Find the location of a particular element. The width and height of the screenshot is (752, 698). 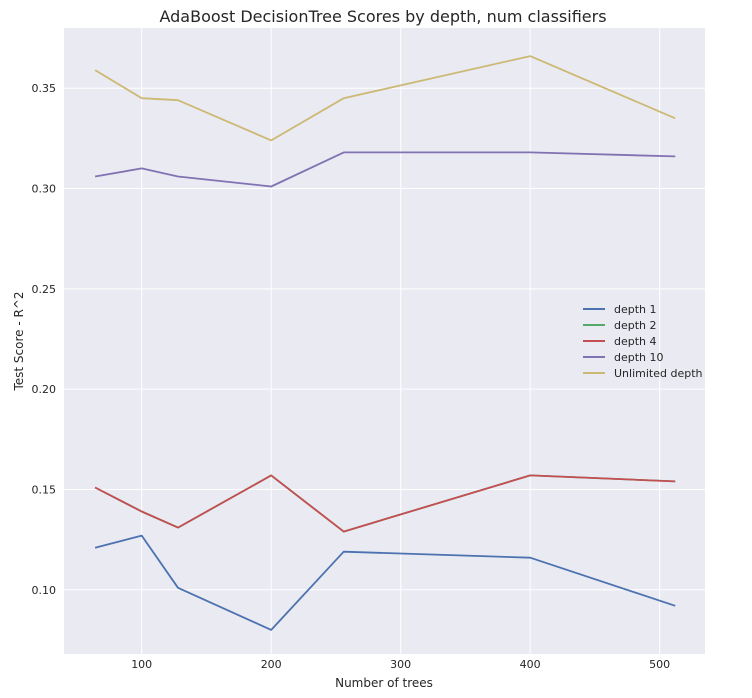

legend-label: Unlimited depth is located at coordinates (658, 373).